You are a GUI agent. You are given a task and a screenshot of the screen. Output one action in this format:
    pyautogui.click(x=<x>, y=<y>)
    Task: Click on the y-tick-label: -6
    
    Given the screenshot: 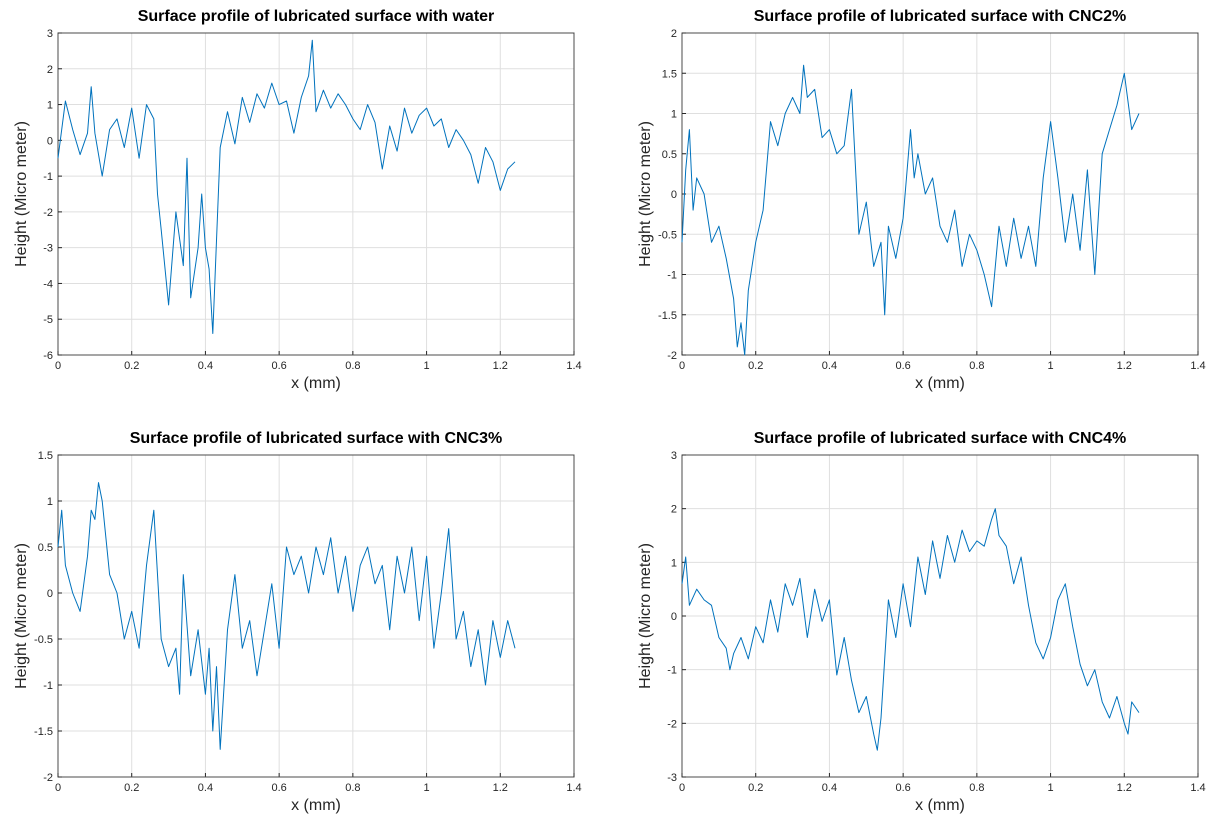 What is the action you would take?
    pyautogui.click(x=48, y=356)
    